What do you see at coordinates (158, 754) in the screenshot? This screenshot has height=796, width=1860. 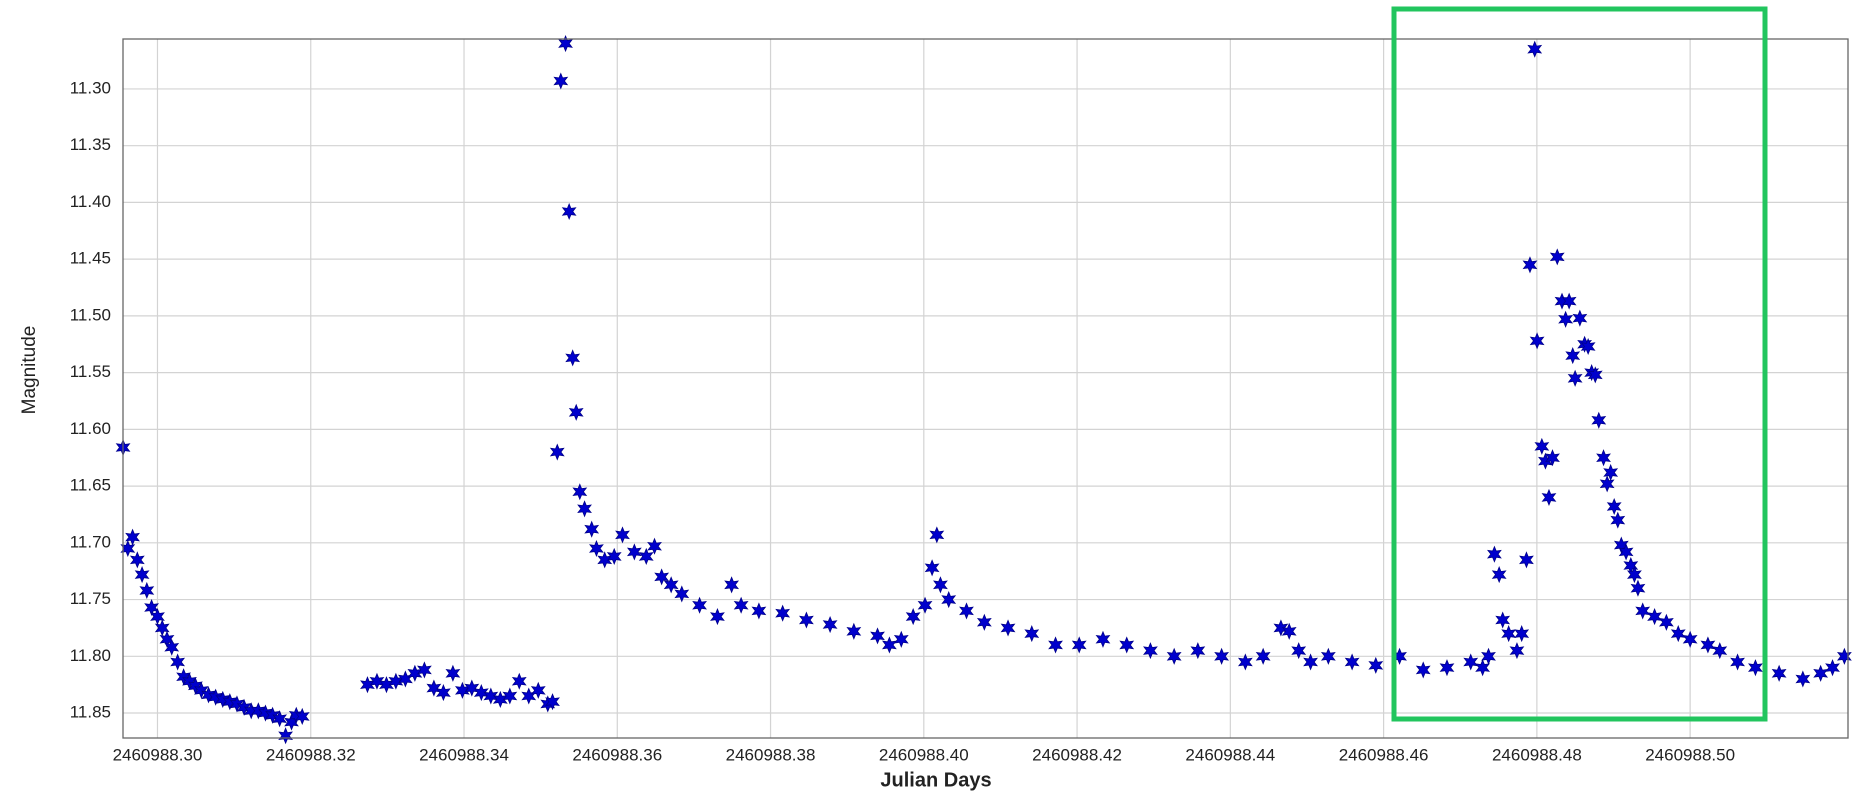 I see `x-tick-label: 2460988.30` at bounding box center [158, 754].